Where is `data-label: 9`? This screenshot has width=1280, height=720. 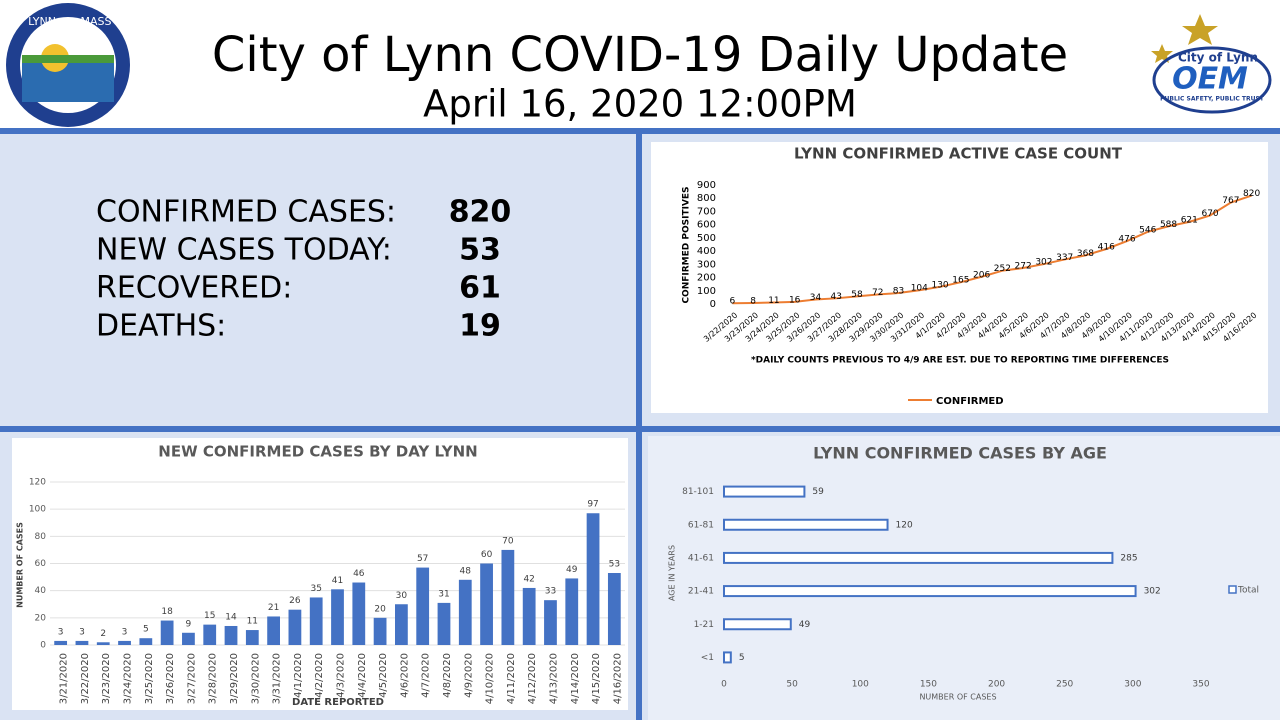 data-label: 9 is located at coordinates (189, 624).